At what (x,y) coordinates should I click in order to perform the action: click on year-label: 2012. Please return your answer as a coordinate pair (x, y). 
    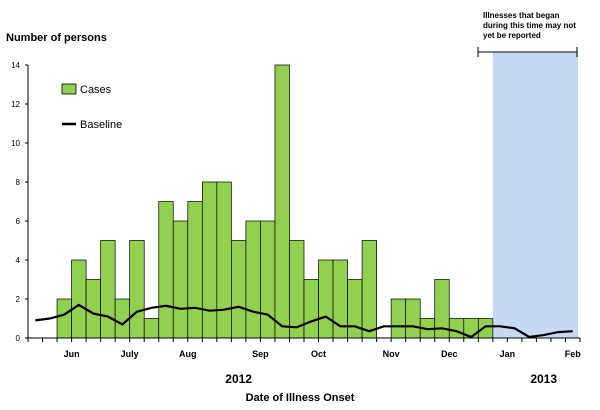
    Looking at the image, I should click on (238, 379).